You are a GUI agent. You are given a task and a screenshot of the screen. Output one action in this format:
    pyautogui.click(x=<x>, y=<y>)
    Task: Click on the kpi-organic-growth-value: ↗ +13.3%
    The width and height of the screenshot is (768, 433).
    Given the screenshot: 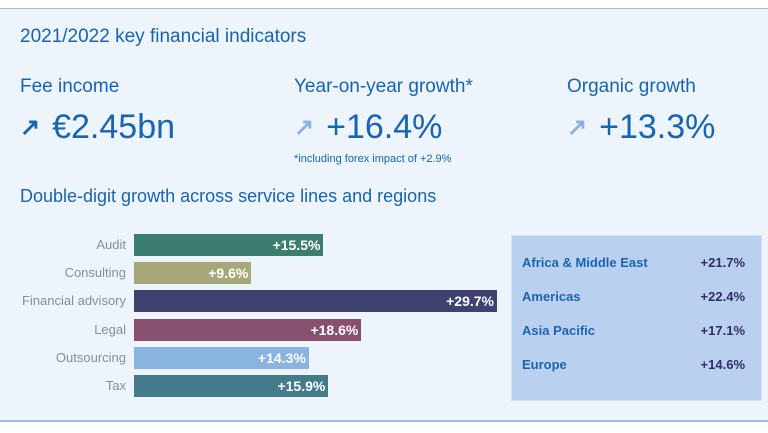 What is the action you would take?
    pyautogui.click(x=641, y=127)
    